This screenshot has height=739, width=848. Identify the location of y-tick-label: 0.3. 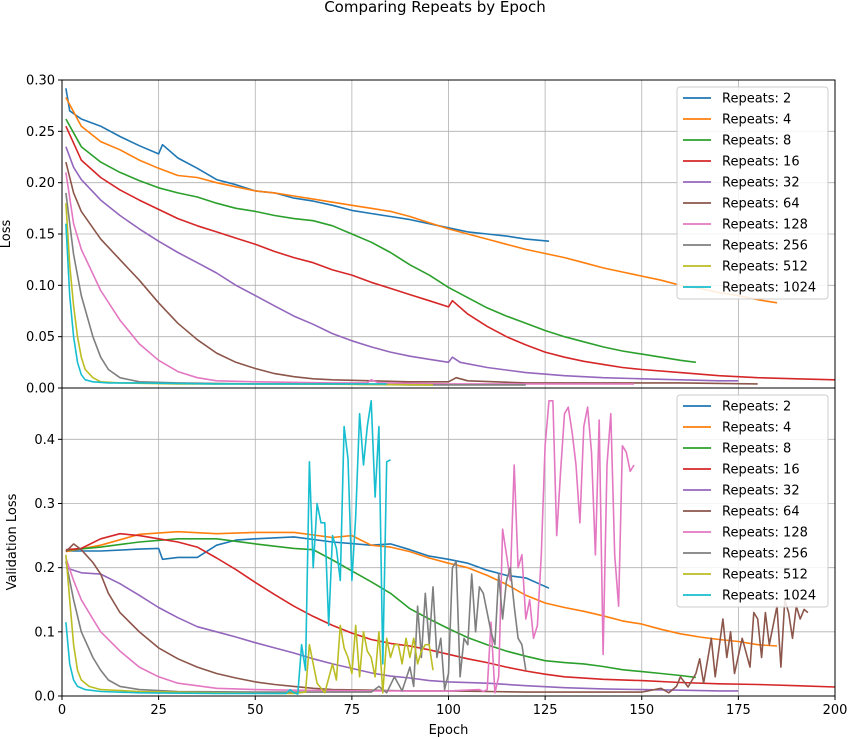
(44, 504).